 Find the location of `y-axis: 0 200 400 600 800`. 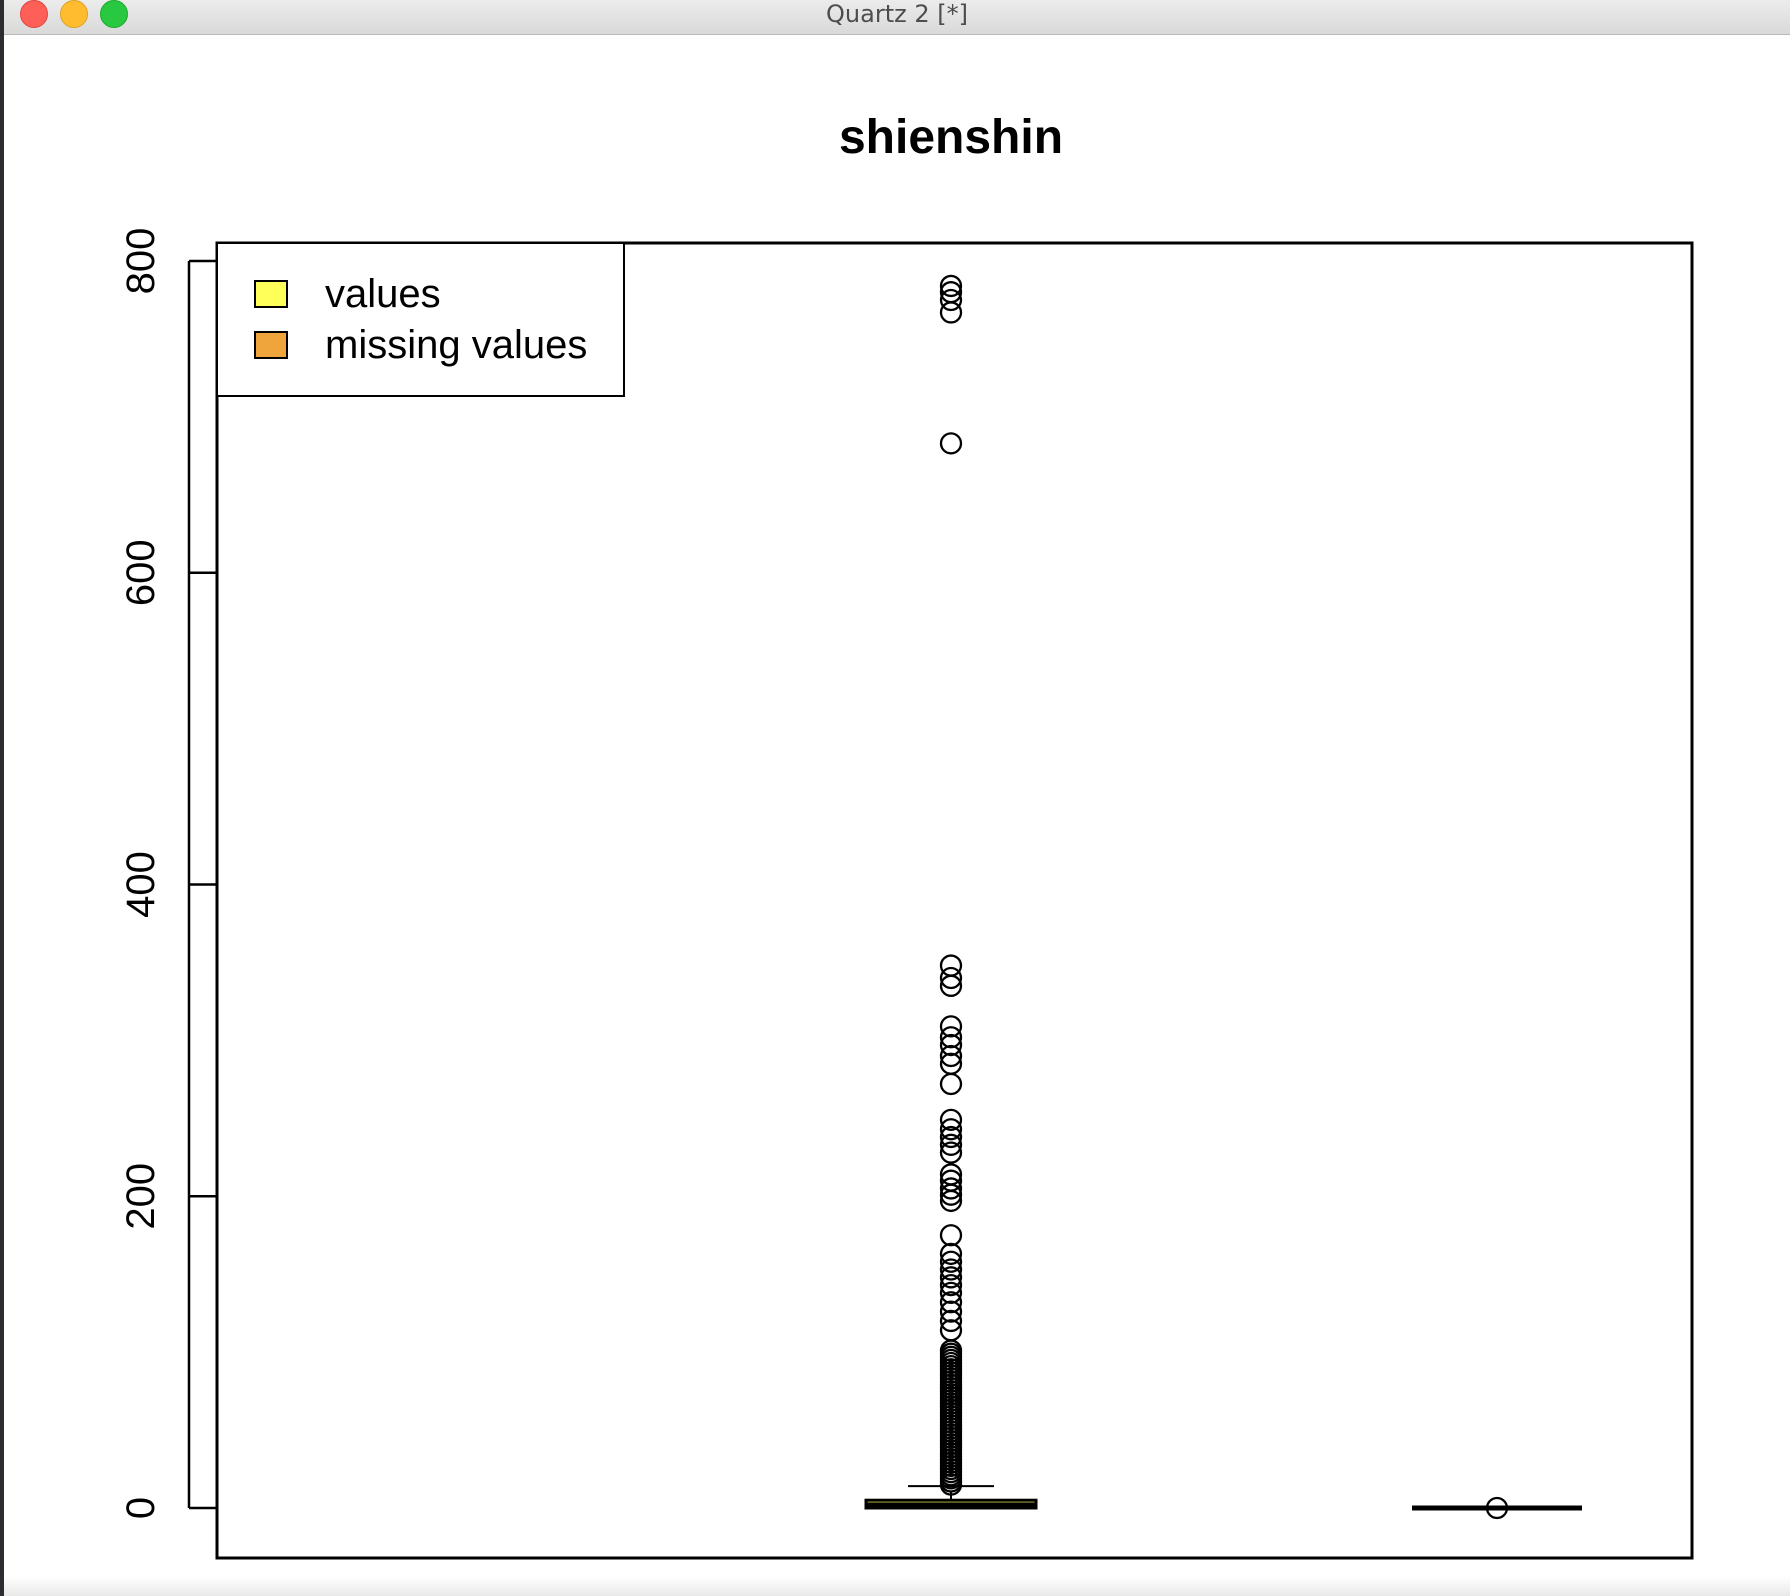

y-axis: 0 200 400 600 800 is located at coordinates (168, 873).